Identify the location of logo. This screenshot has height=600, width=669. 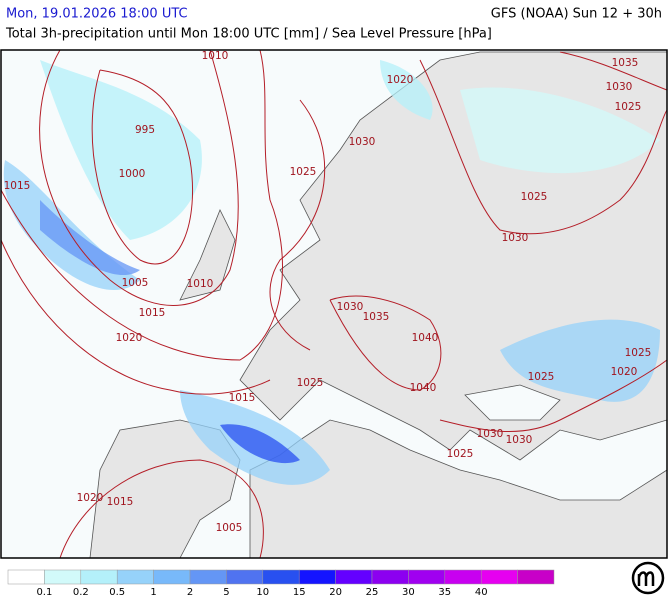
(648, 578).